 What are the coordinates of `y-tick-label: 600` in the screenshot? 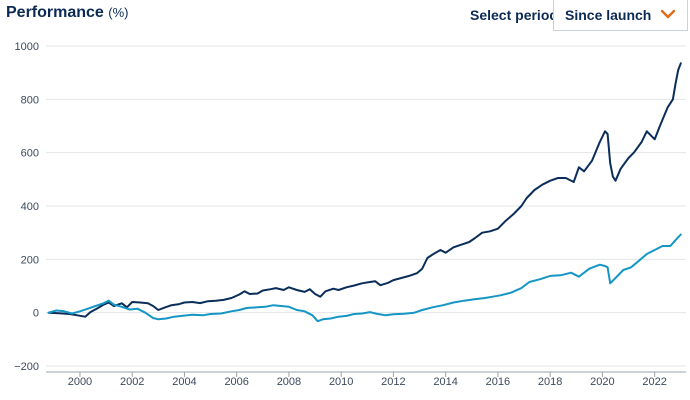 It's located at (30, 154).